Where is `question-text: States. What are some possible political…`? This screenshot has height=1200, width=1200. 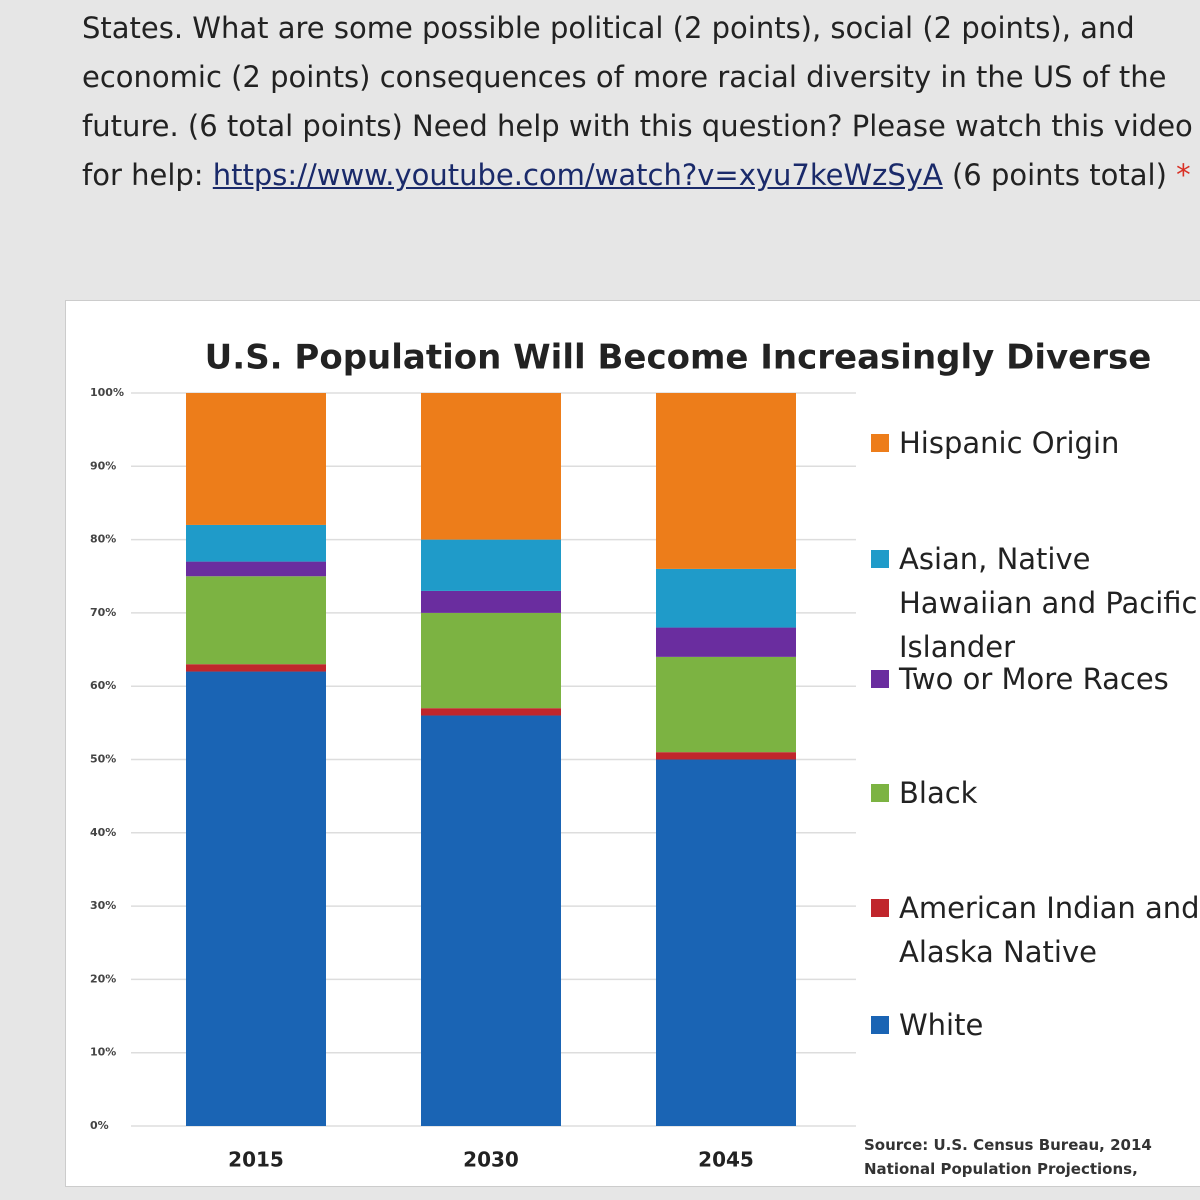 question-text: States. What are some possible political… is located at coordinates (637, 101).